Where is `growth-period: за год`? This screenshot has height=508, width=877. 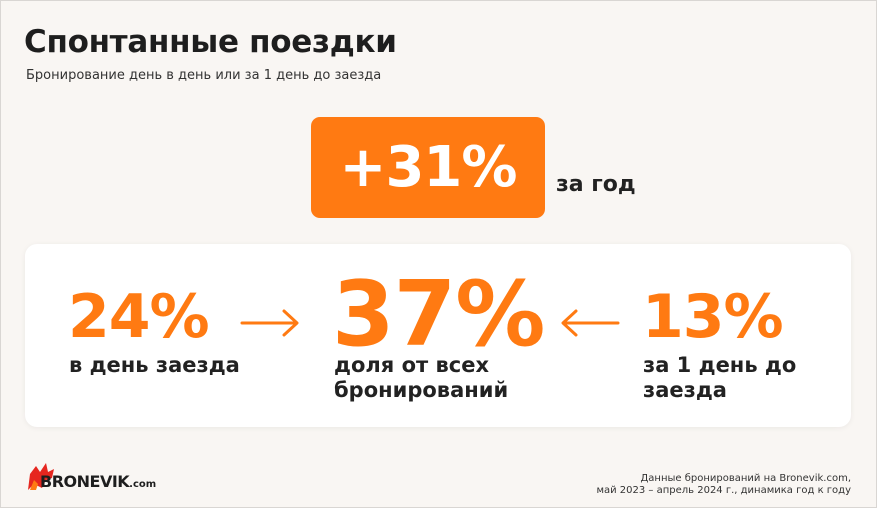 growth-period: за год is located at coordinates (596, 184).